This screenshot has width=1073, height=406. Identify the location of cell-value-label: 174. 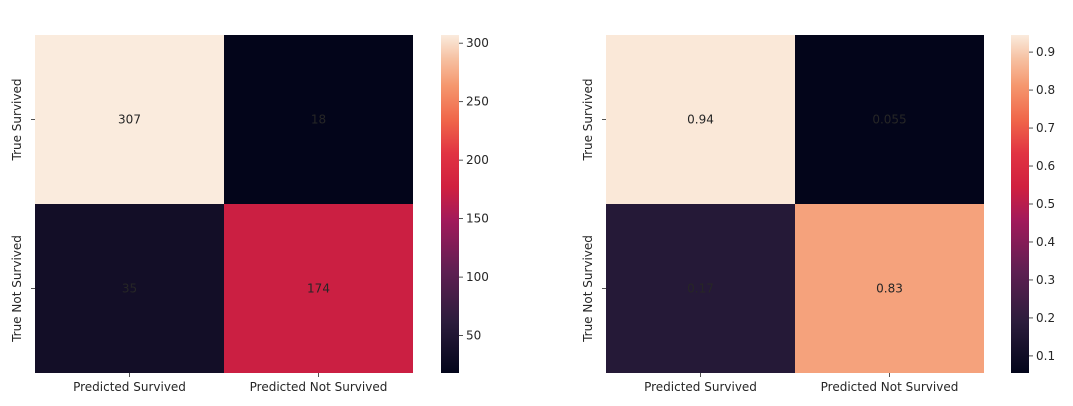
(318, 289).